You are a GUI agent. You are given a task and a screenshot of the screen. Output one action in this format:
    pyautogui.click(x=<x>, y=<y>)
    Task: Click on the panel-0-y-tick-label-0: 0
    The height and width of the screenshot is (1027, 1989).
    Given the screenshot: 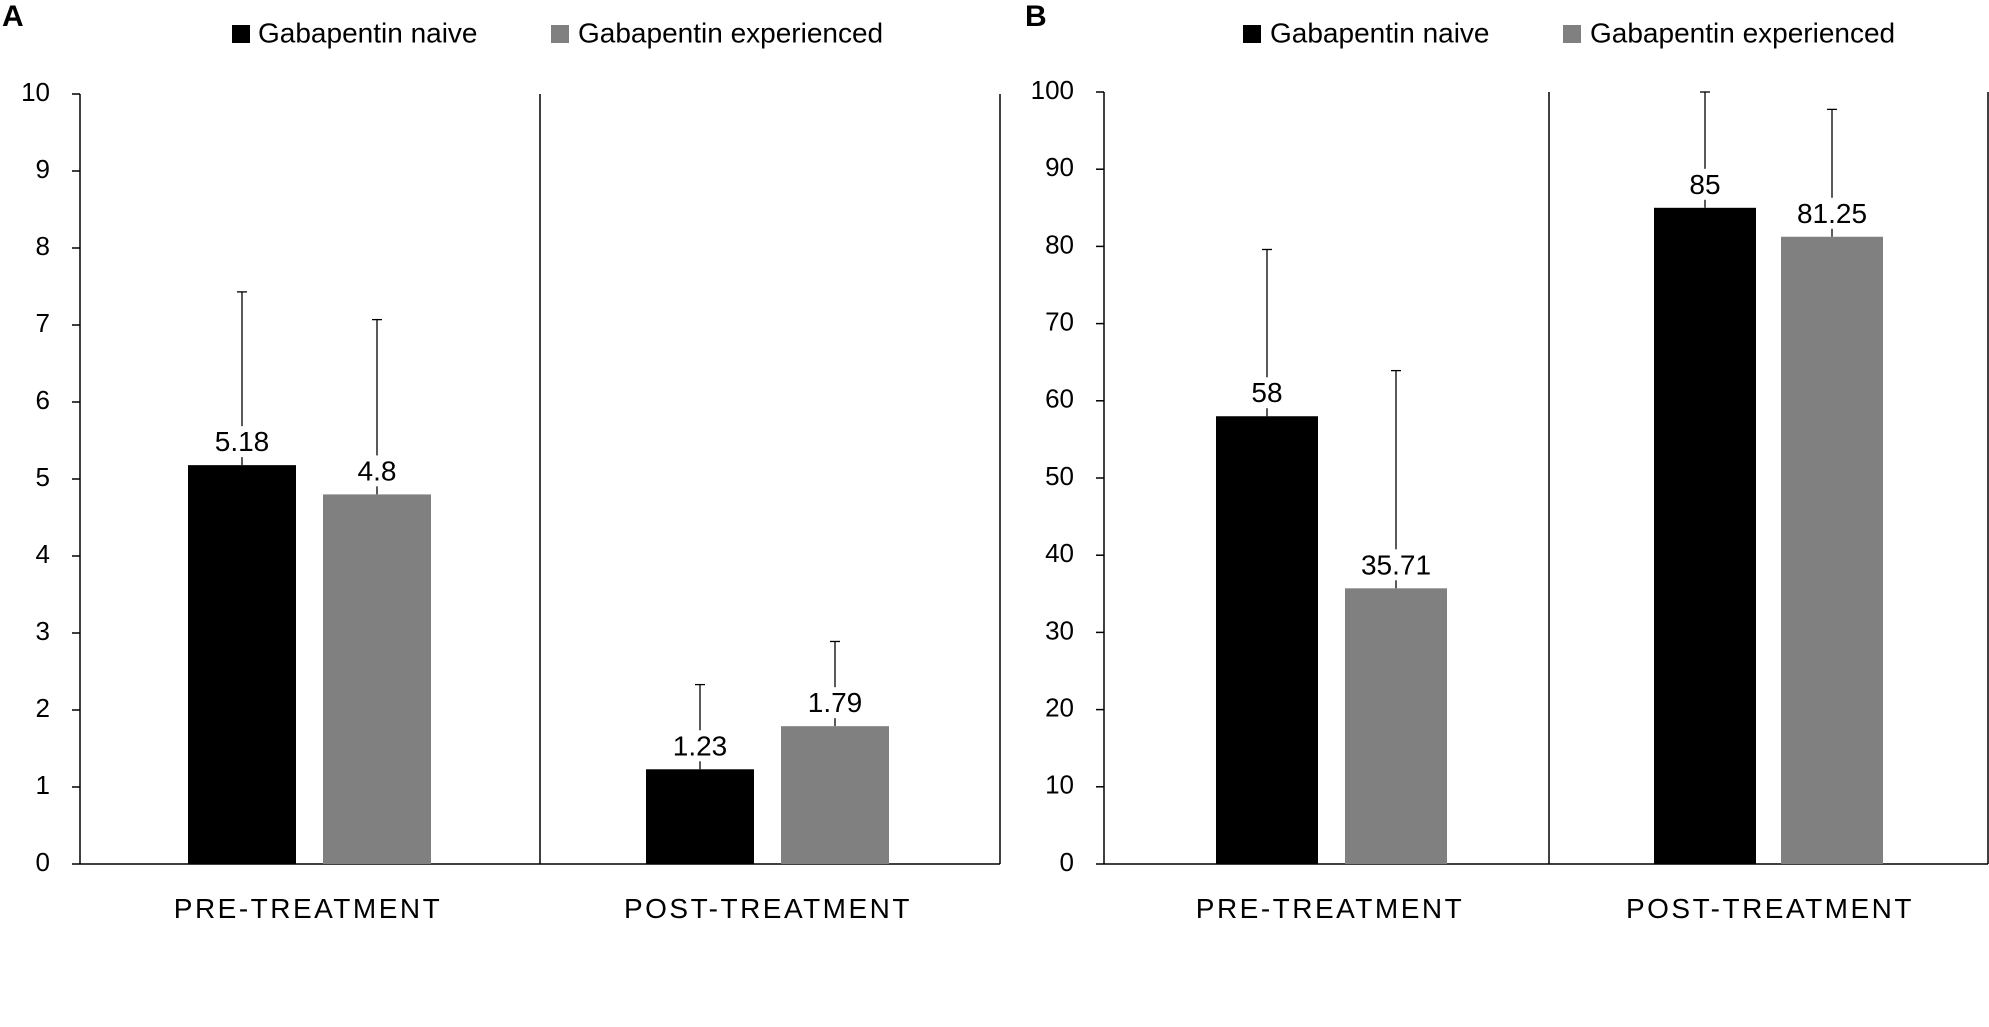 What is the action you would take?
    pyautogui.click(x=43, y=862)
    